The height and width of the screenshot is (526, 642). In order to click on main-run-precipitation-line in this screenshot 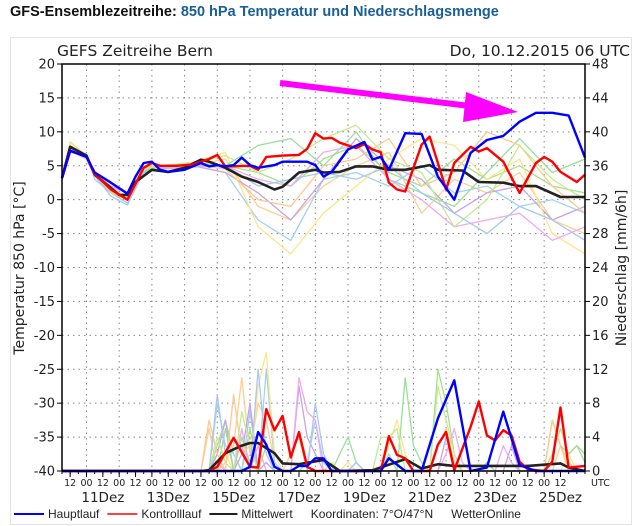, I will do `click(323, 426)`.